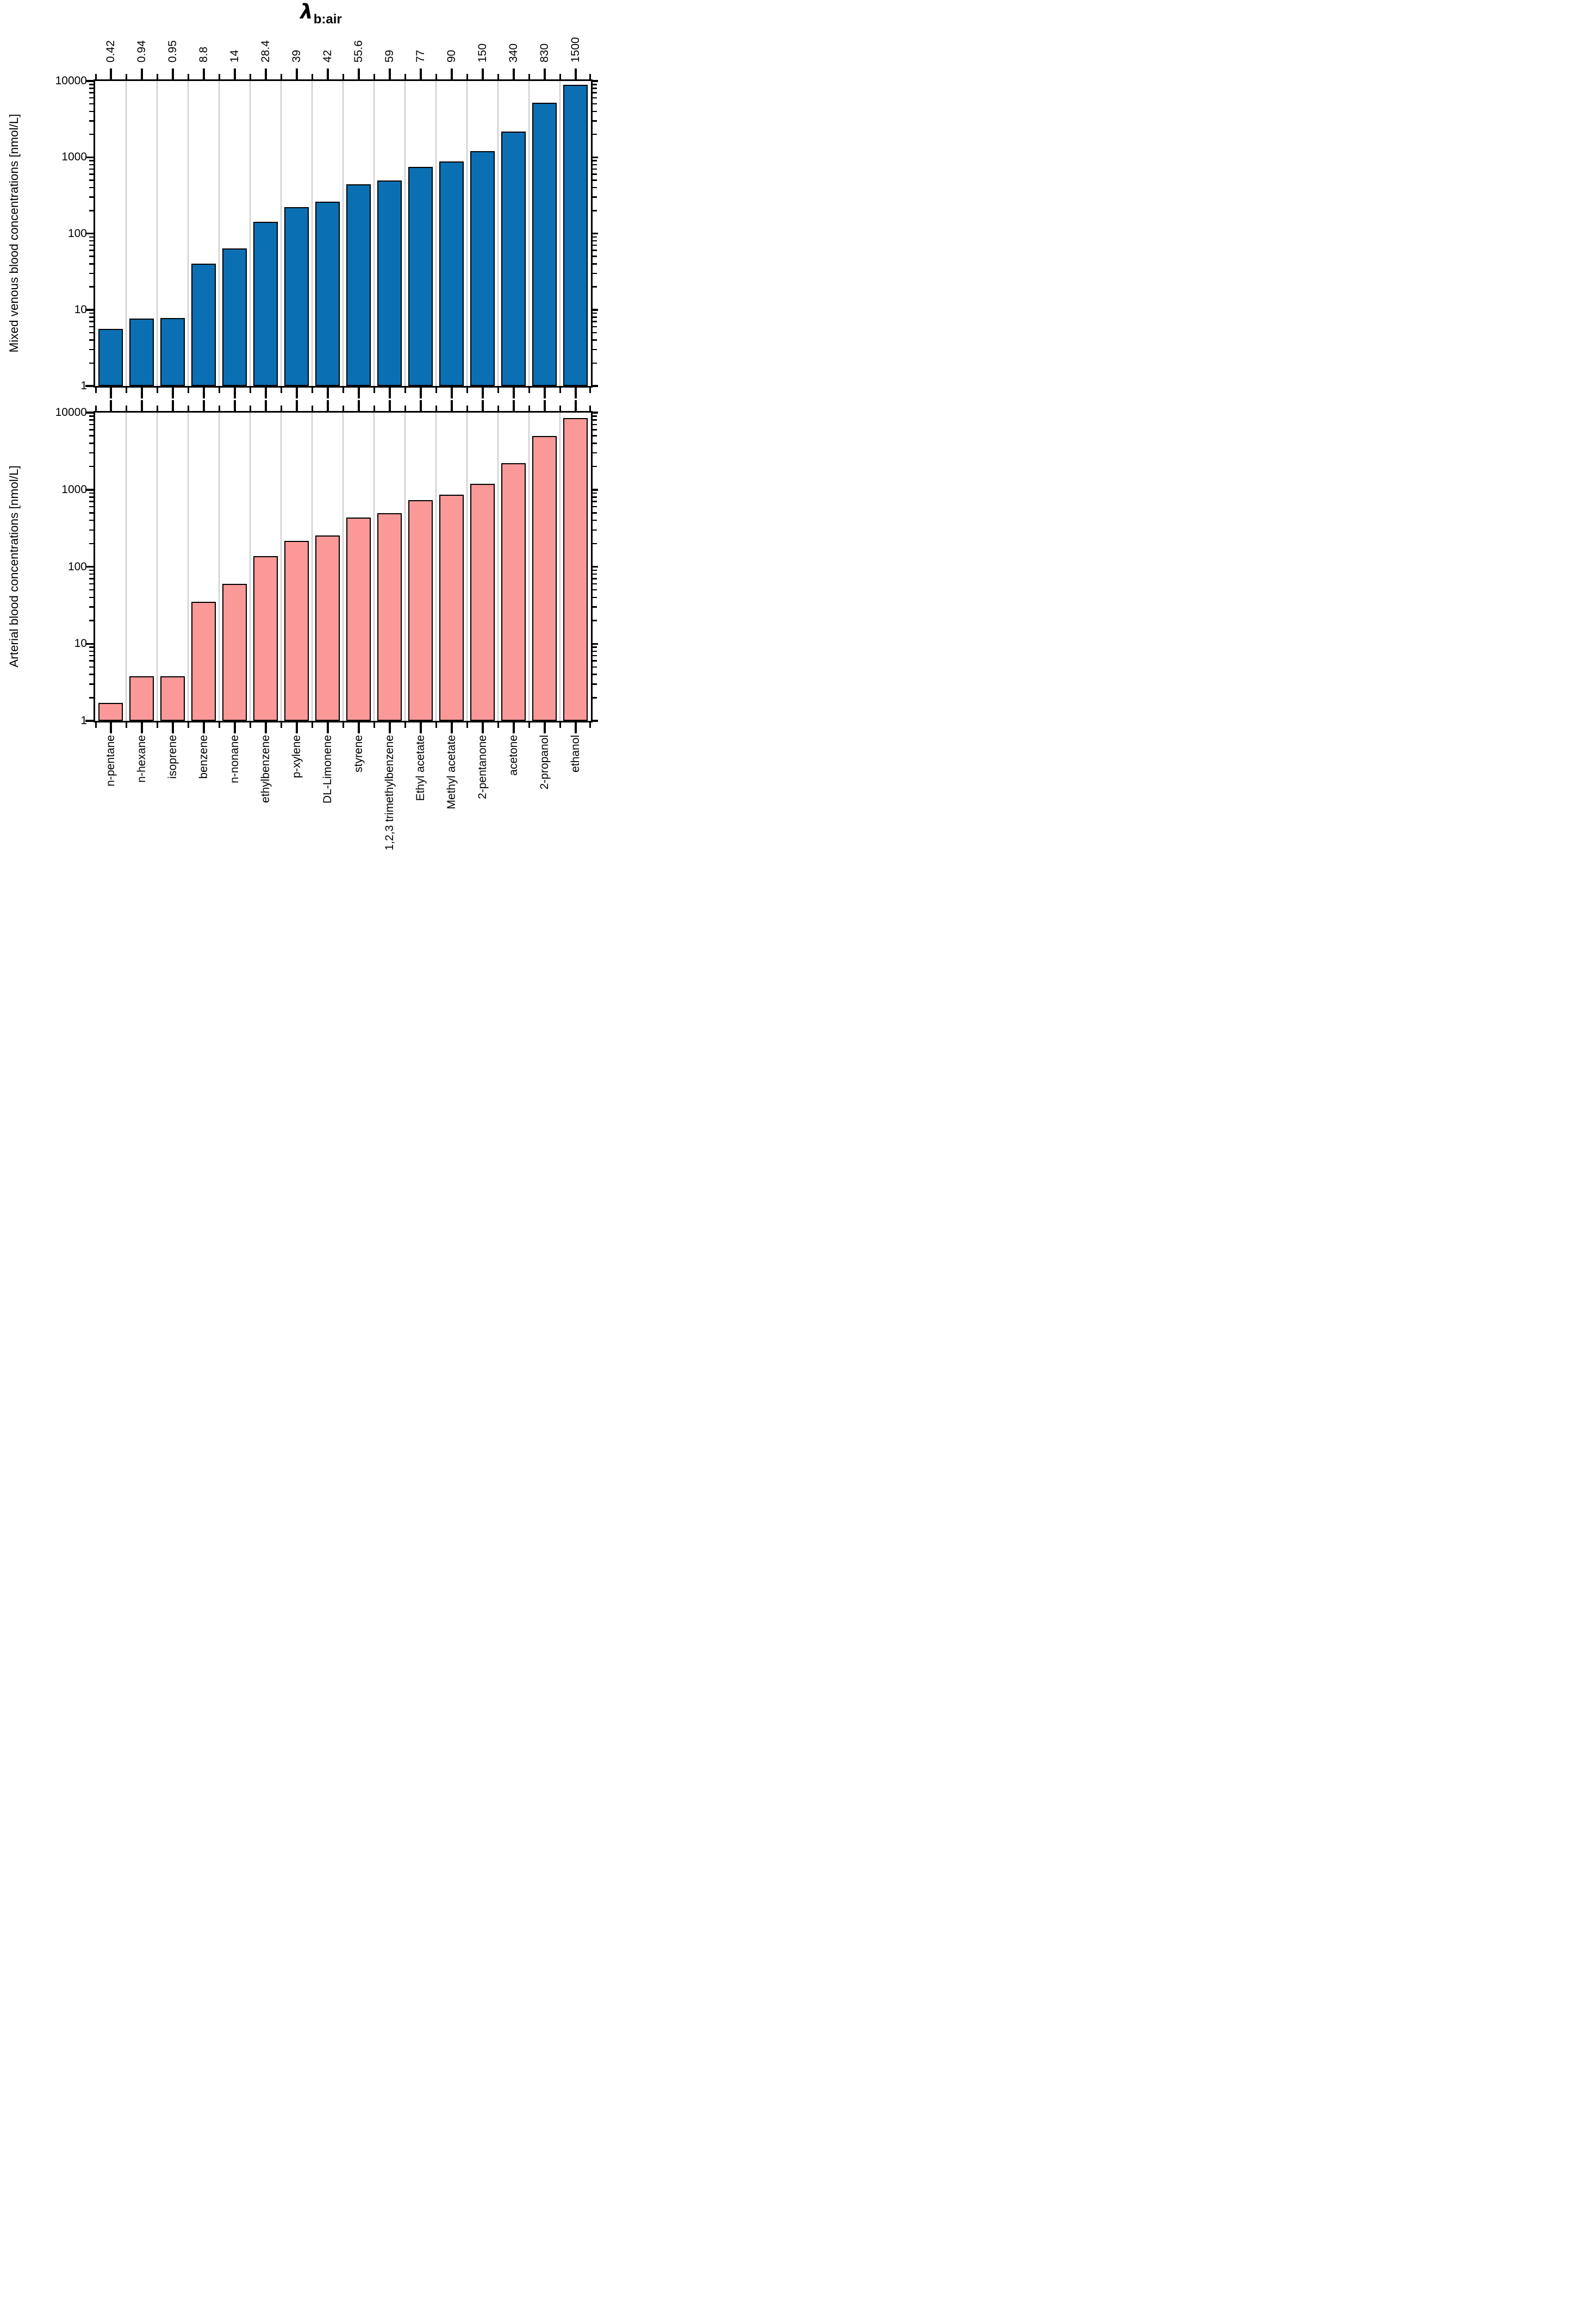  What do you see at coordinates (80, 309) in the screenshot?
I see `ytick-label-top-10: 10` at bounding box center [80, 309].